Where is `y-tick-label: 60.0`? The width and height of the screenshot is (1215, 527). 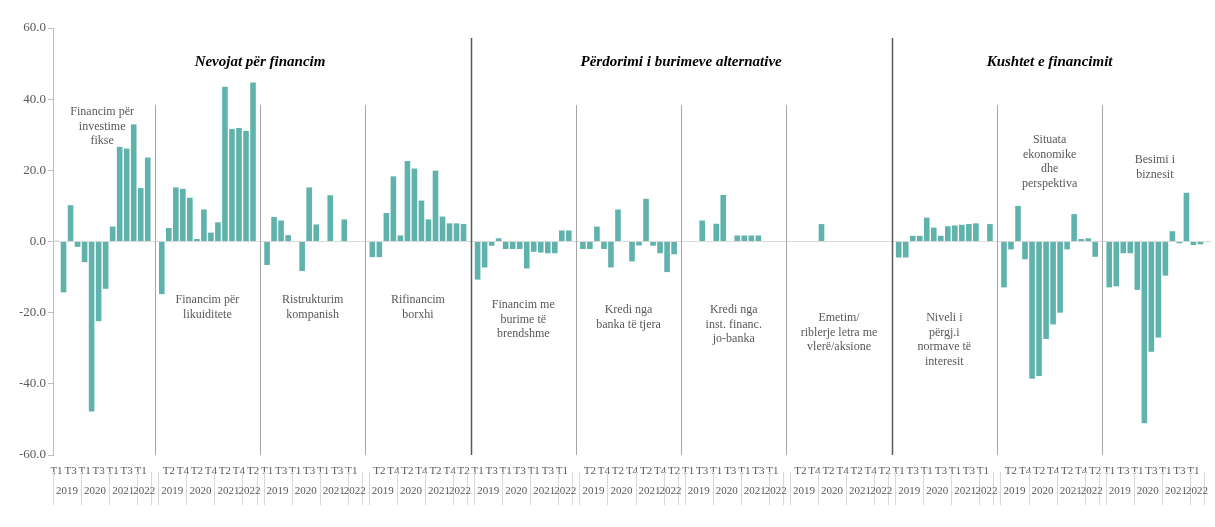
y-tick-label: 60.0 is located at coordinates (34, 27).